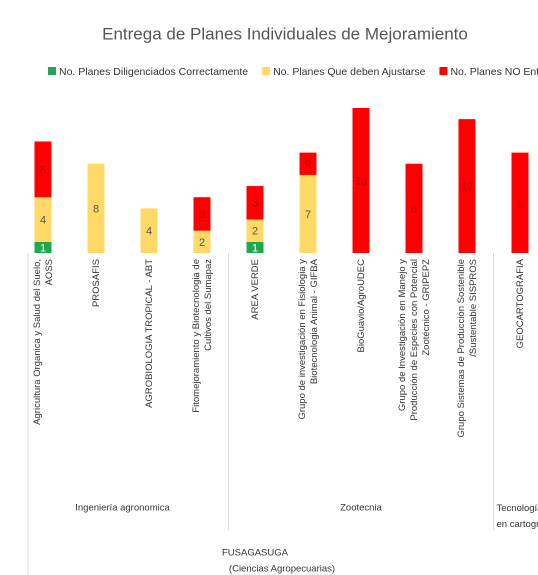 The width and height of the screenshot is (538, 575). I want to click on legend-label: No. Planes NO Entregados, so click(494, 72).